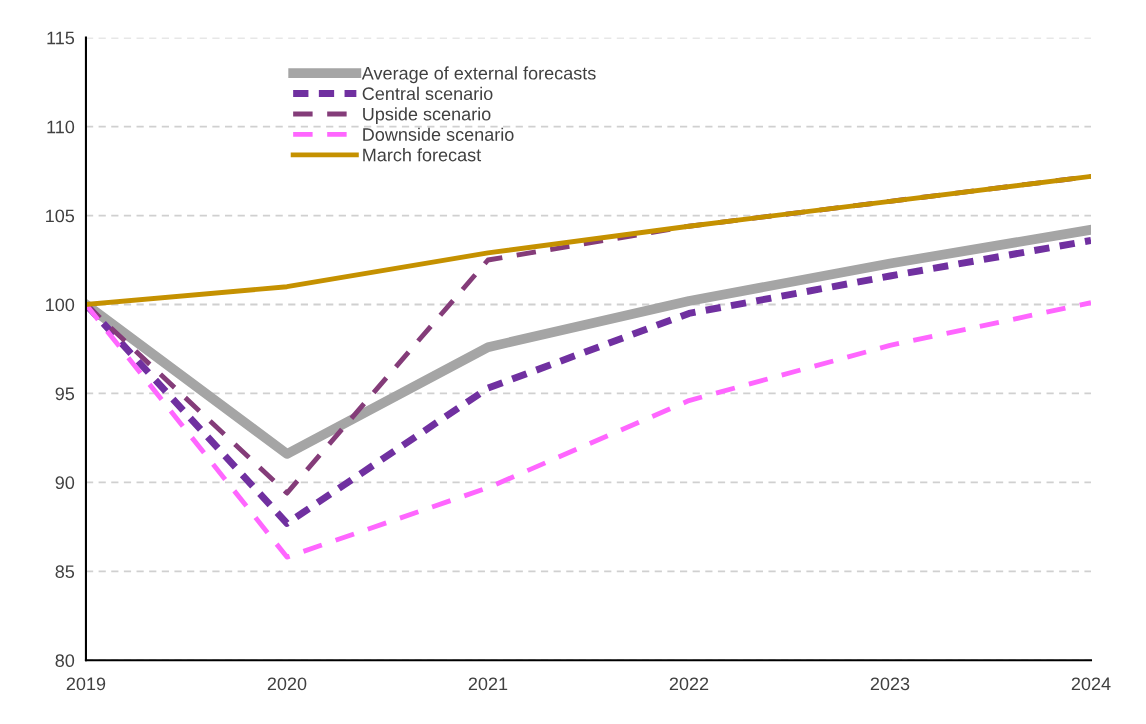 The width and height of the screenshot is (1146, 724). Describe the element at coordinates (422, 155) in the screenshot. I see `legend-label: March forecast` at that location.